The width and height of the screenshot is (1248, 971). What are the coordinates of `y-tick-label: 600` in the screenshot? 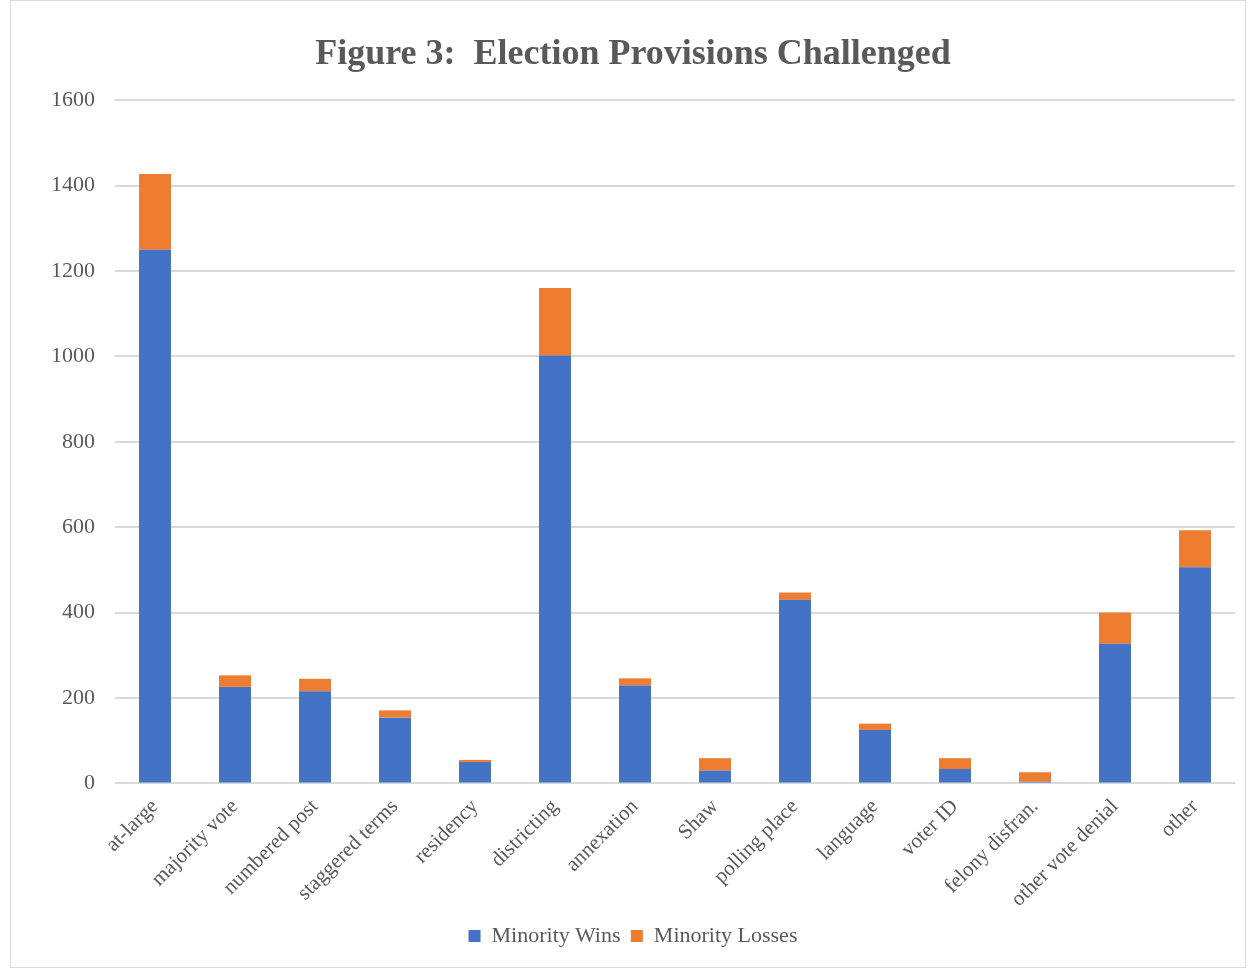 It's located at (78, 525).